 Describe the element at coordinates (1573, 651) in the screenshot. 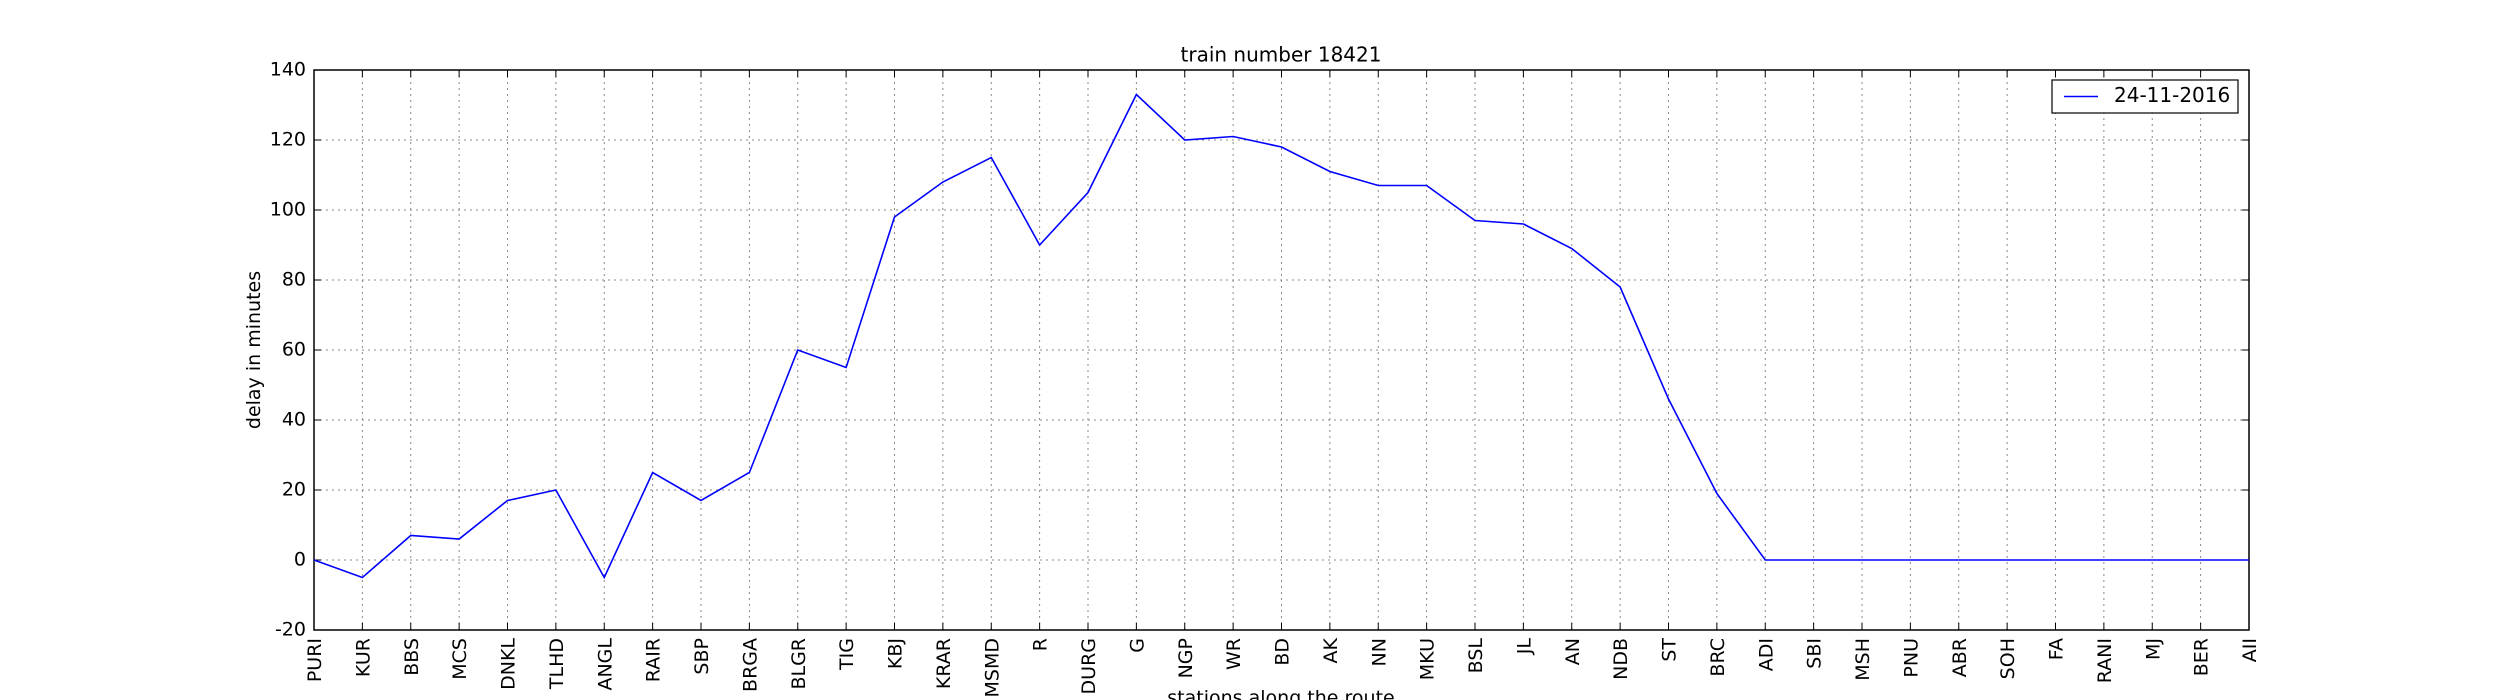

I see `x-tick-label: AN` at that location.